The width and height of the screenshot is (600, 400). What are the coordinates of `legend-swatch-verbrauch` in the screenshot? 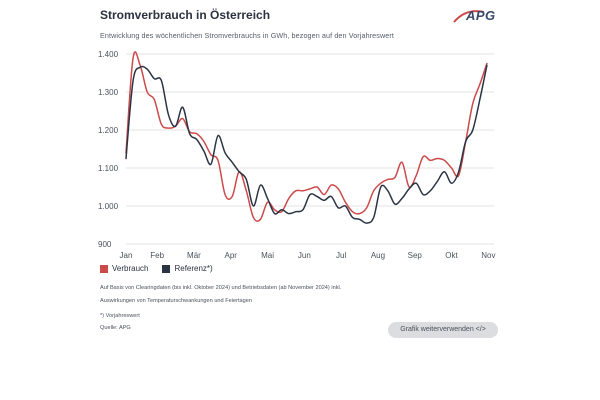 It's located at (104, 268).